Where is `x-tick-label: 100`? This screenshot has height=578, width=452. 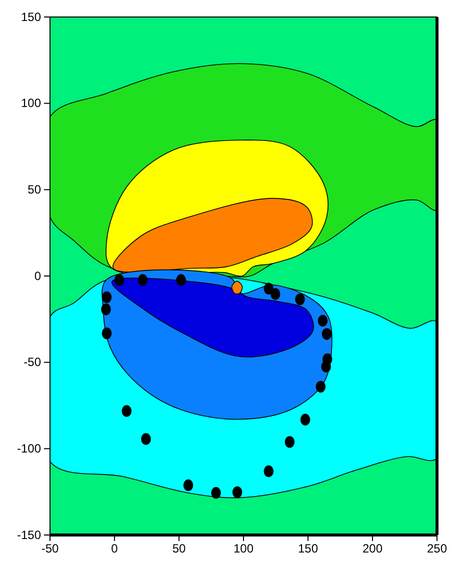
x-tick-label: 100 is located at coordinates (243, 549).